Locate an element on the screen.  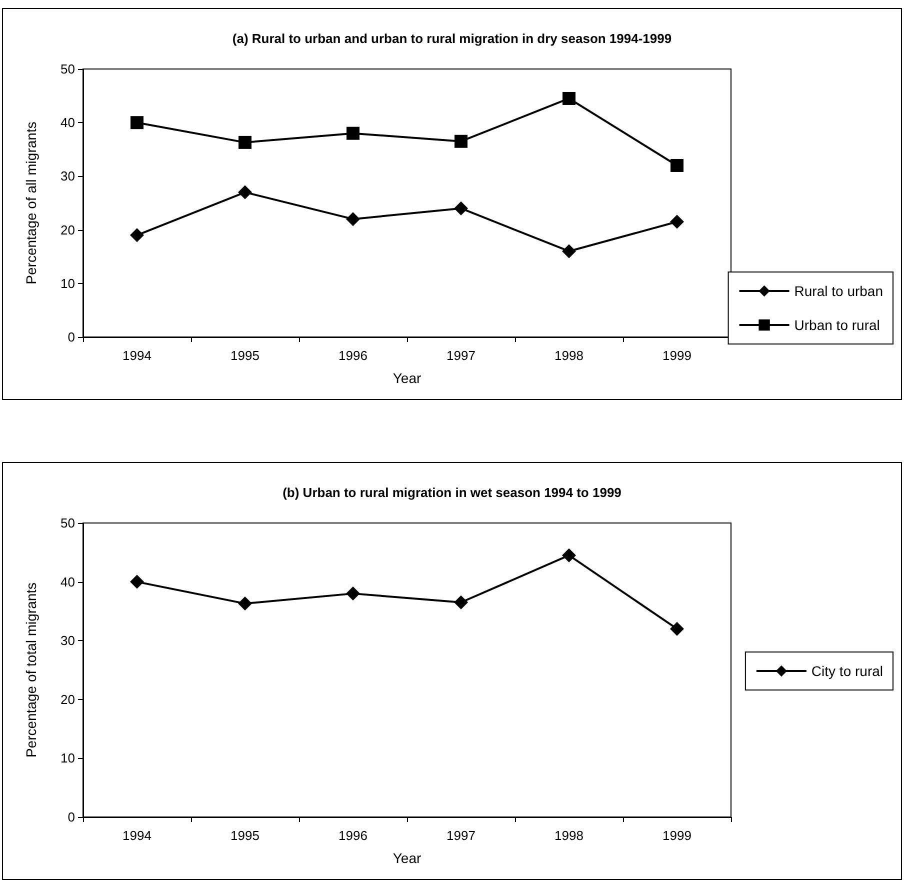
chart-title: (b) Urban to rural migration in wet season 1994 to 1999 is located at coordinates (452, 492).